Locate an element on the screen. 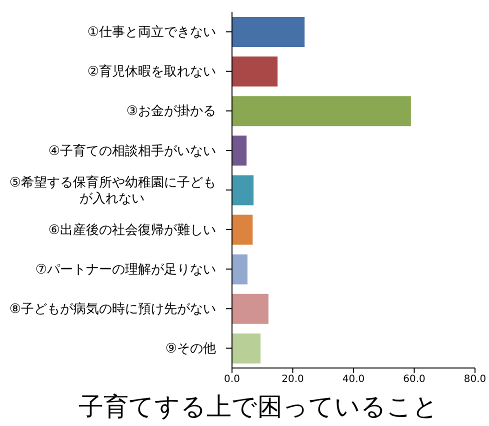 This screenshot has height=426, width=489. x-tick-label: 40.0 is located at coordinates (353, 380).